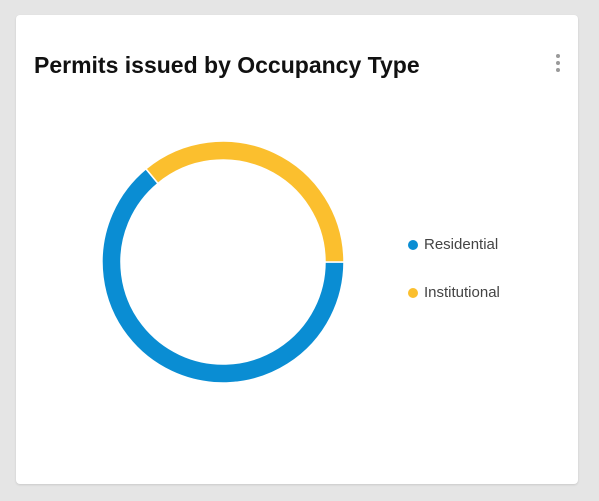  What do you see at coordinates (462, 293) in the screenshot?
I see `legend-label-institutional: Institutional` at bounding box center [462, 293].